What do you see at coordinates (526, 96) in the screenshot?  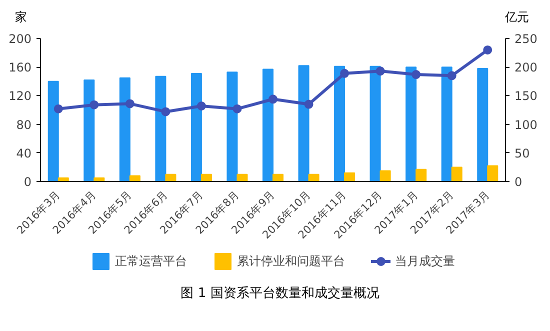 I see `y2-tick-label: 150` at bounding box center [526, 96].